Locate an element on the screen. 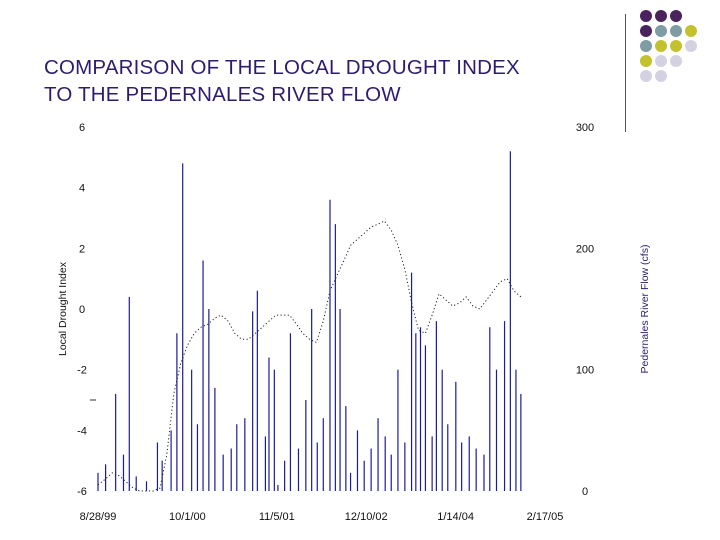 The height and width of the screenshot is (540, 720). title-line-2: TO THE PEDERNALES RIVER FLOW is located at coordinates (222, 94).